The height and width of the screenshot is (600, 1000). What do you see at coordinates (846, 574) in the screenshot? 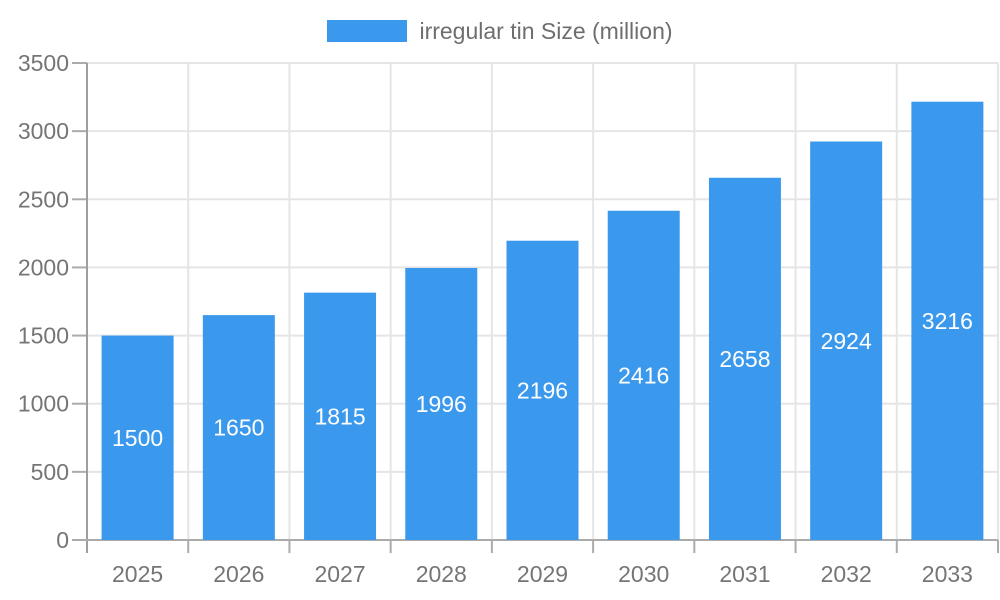
I see `x-axis-tick-label: 2032` at bounding box center [846, 574].